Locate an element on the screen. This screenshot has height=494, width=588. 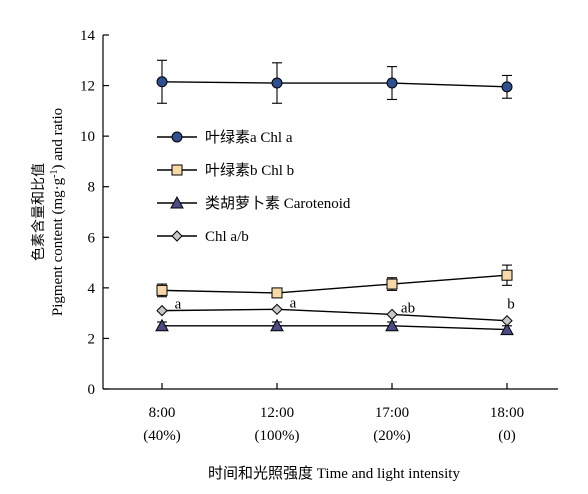
y-axis-label-cn: 色素含量和比值 is located at coordinates (38, 212).